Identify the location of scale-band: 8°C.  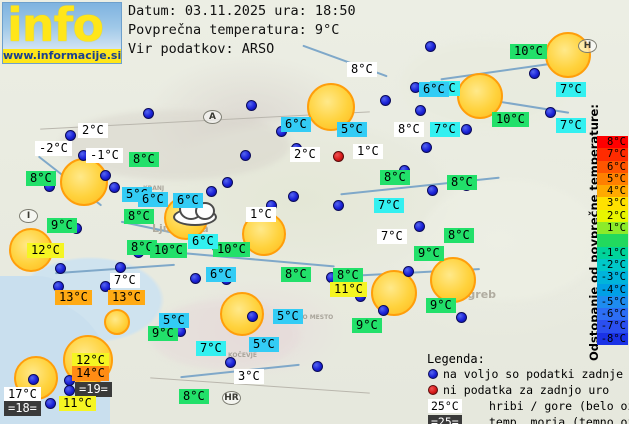
(612, 142).